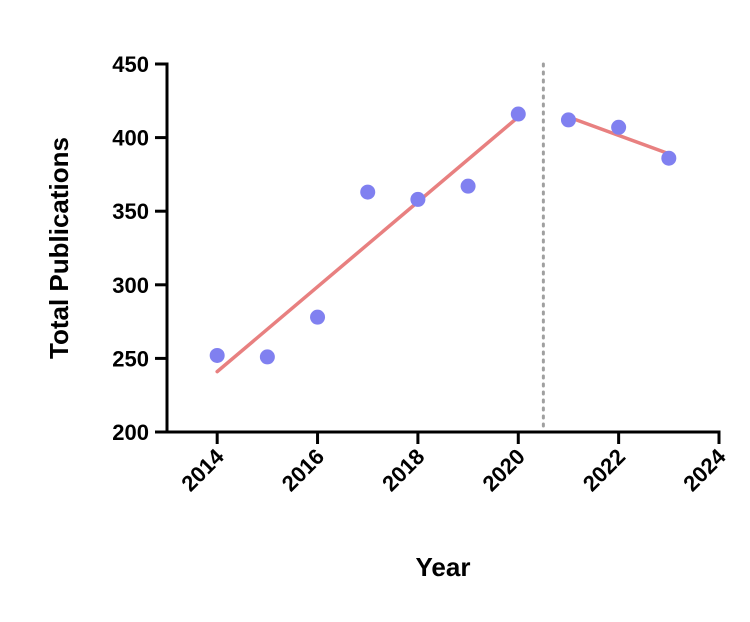 This screenshot has height=622, width=750. I want to click on x-ticks: 2014 2016 2018 2020 2022 2024, so click(453, 464).